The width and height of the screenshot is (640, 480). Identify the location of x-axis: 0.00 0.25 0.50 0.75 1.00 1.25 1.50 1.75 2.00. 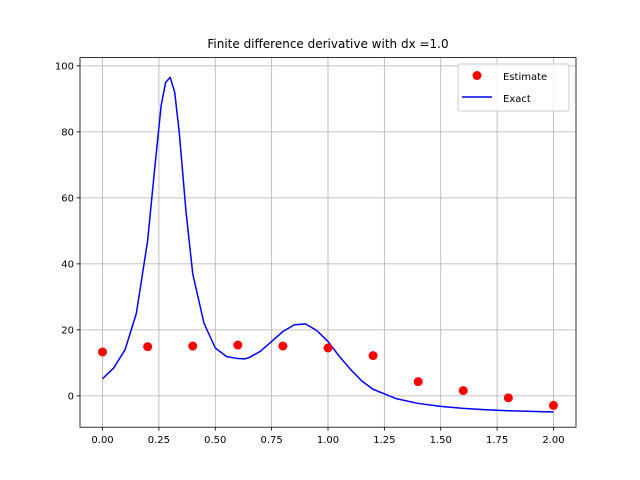
(328, 436).